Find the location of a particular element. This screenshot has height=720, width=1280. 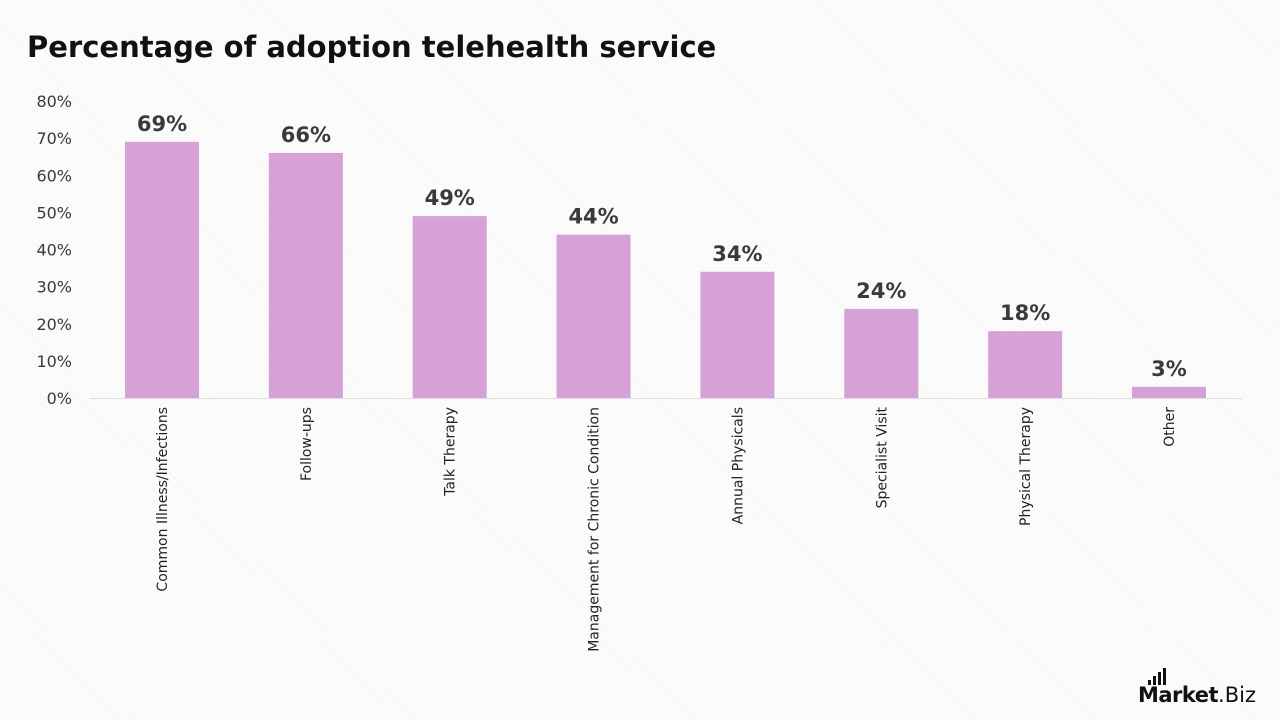

data-label: 49% is located at coordinates (450, 198).